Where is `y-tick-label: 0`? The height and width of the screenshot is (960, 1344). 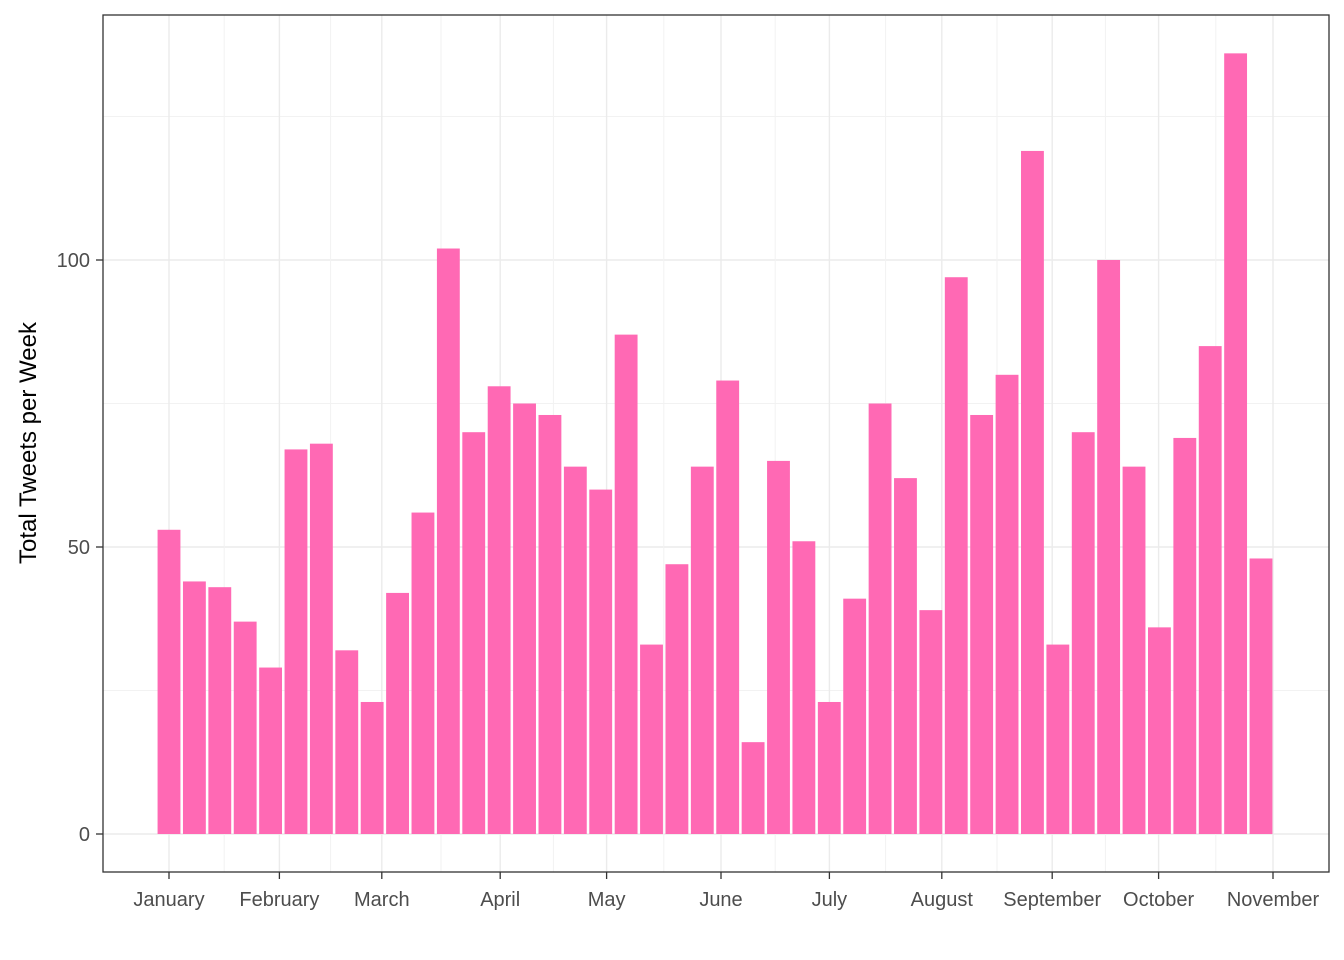
y-tick-label: 0 is located at coordinates (84, 835).